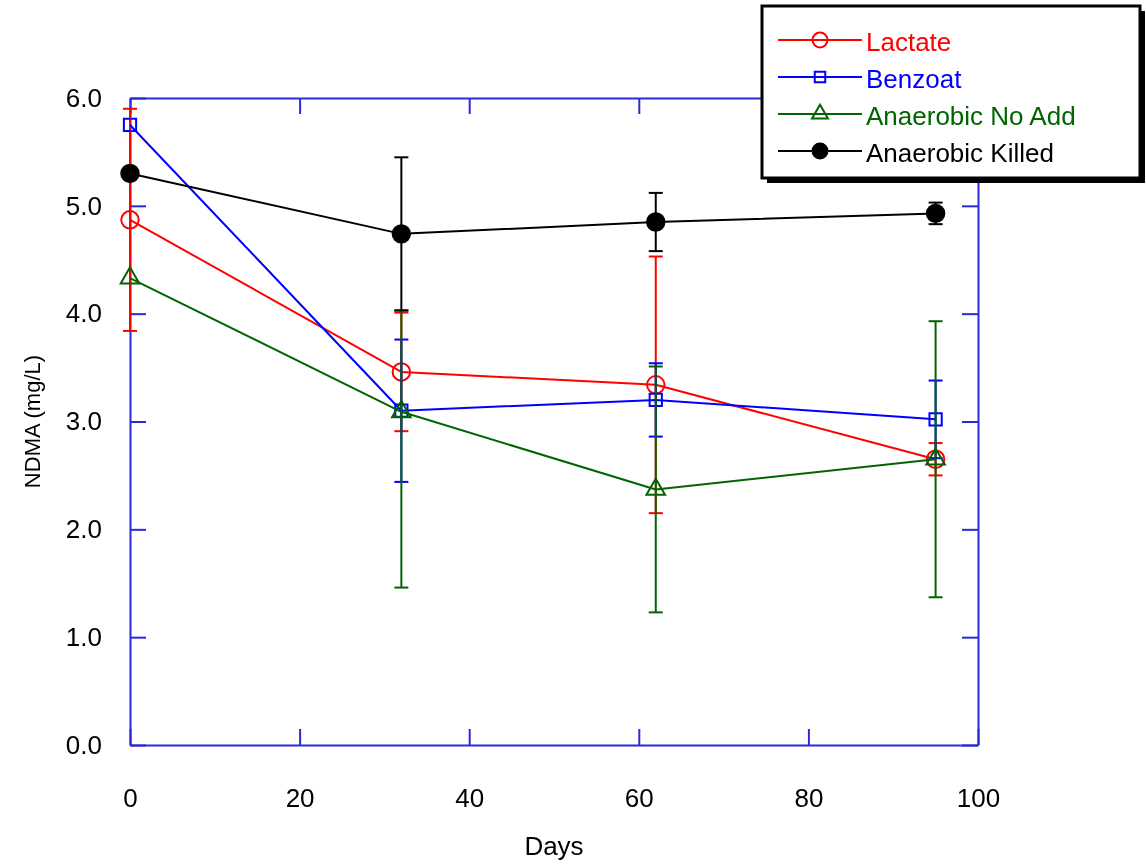 Image resolution: width=1146 pixels, height=864 pixels. Describe the element at coordinates (914, 79) in the screenshot. I see `legend-label: Benzoat` at that location.